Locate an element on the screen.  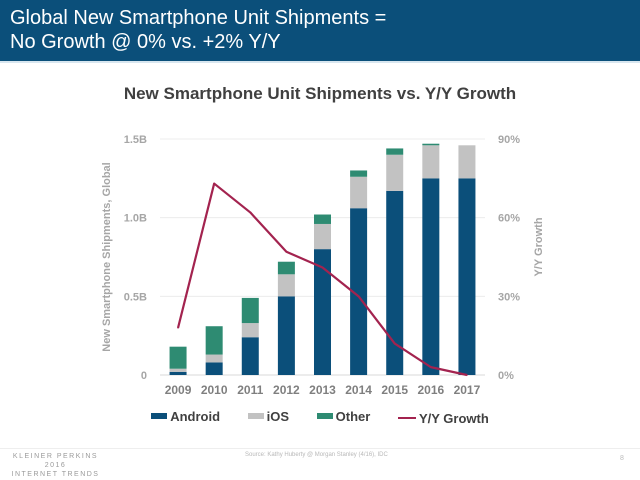
y-tick-label: 0 is located at coordinates (144, 376).